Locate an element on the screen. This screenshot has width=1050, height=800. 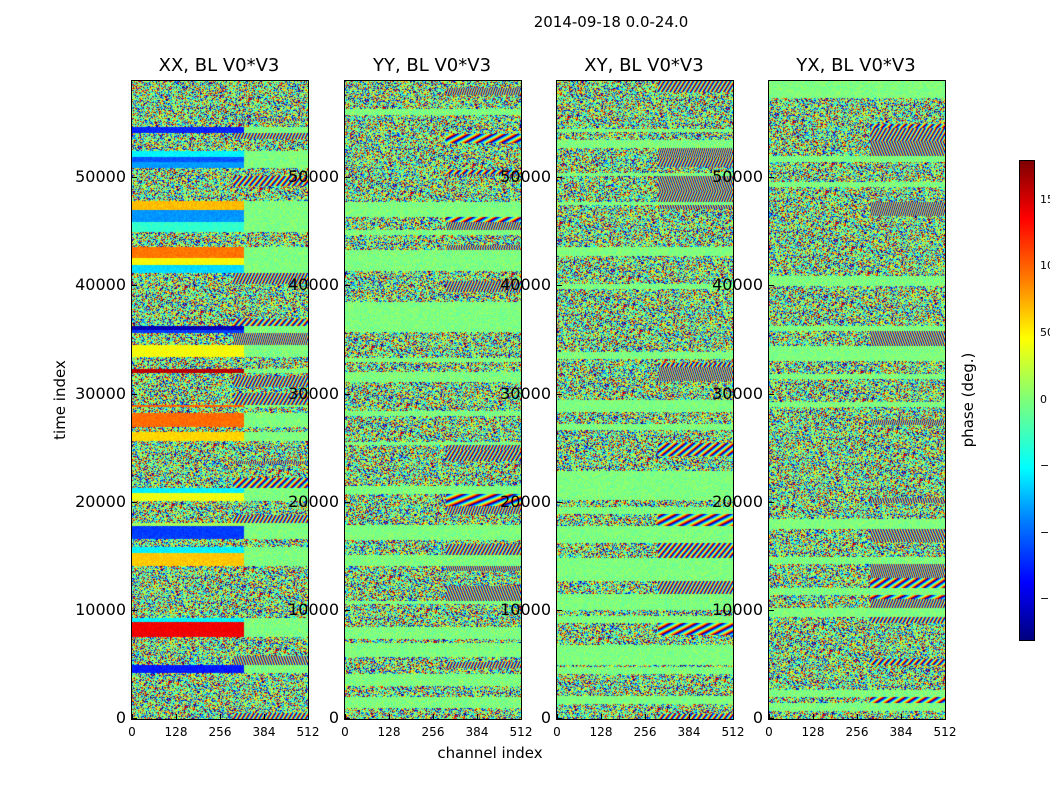
colorbar-tick-label: −150 is located at coordinates (1045, 599).